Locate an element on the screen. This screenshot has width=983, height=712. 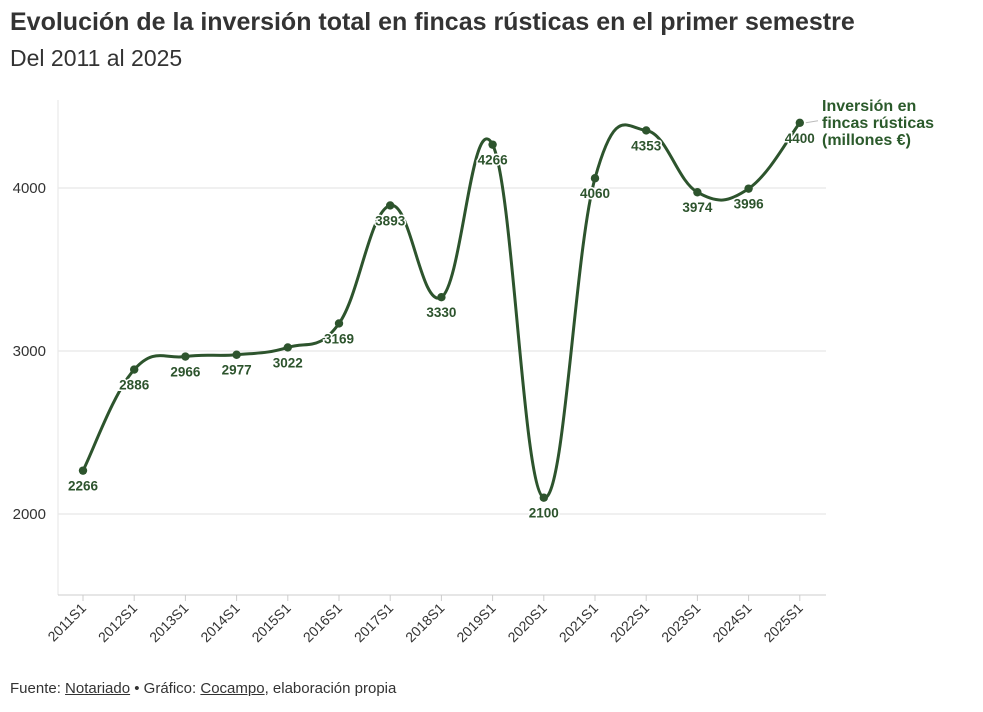
data-label-2023S1: 3974 is located at coordinates (697, 207).